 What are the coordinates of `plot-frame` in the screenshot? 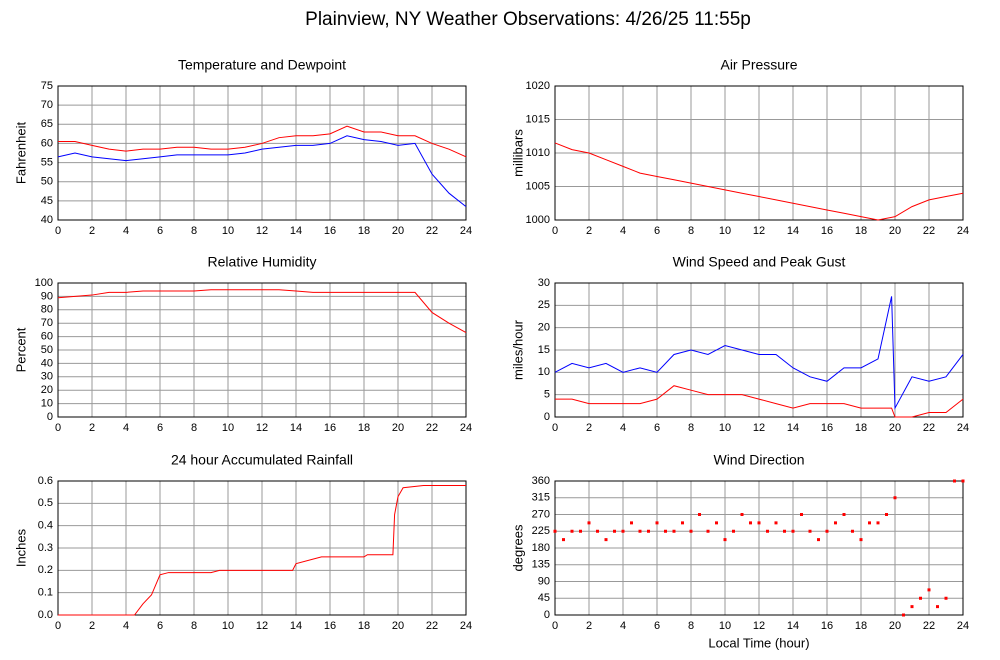 It's located at (759, 350).